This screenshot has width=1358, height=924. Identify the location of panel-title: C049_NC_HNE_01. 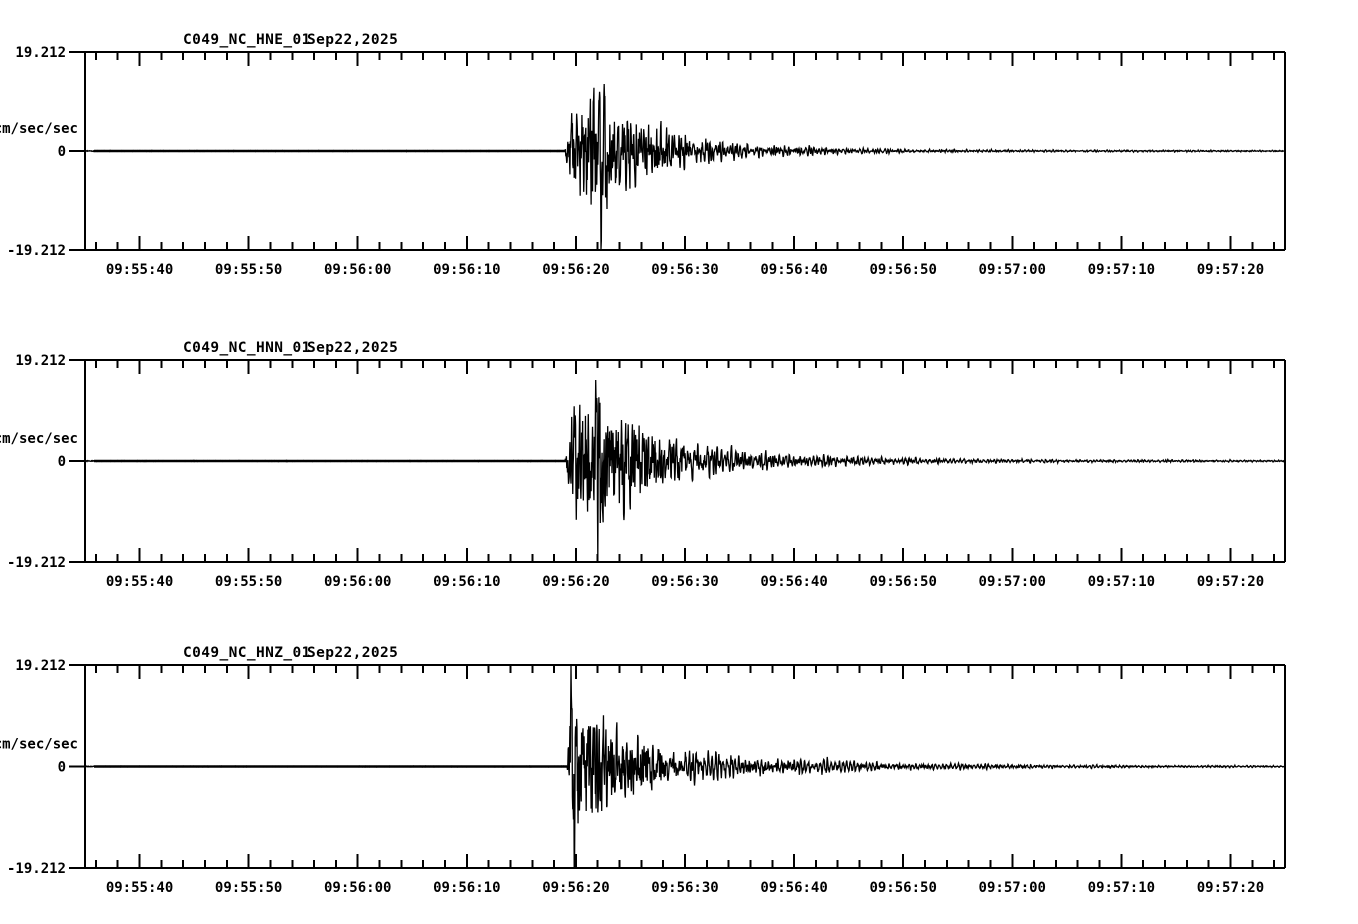
(247, 40).